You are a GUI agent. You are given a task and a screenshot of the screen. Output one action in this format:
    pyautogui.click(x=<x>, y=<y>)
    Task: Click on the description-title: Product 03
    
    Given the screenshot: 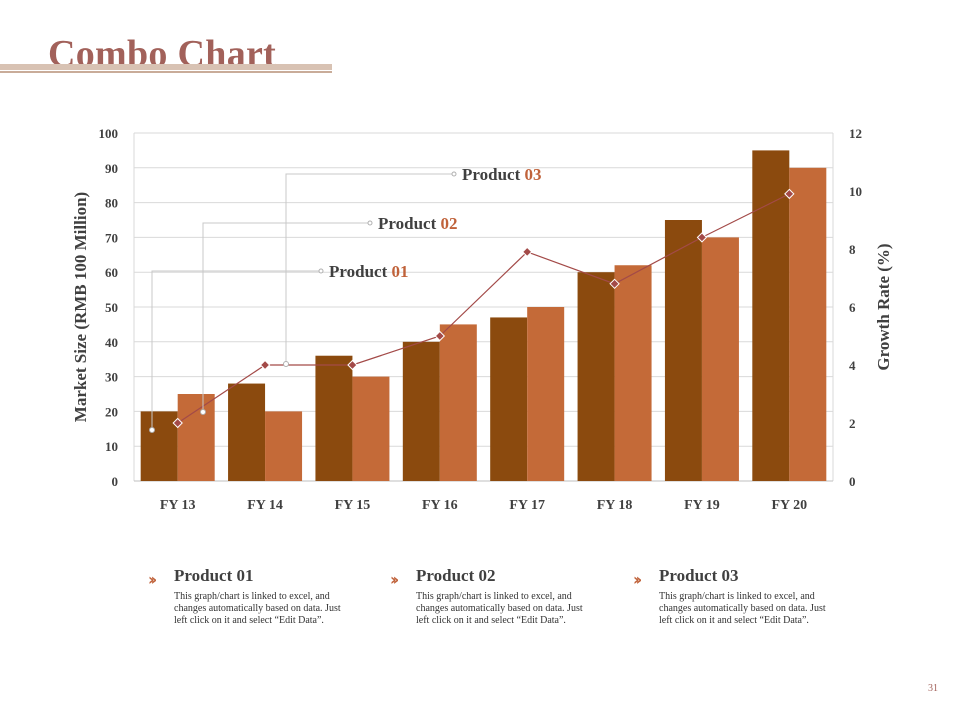 What is the action you would take?
    pyautogui.click(x=699, y=575)
    